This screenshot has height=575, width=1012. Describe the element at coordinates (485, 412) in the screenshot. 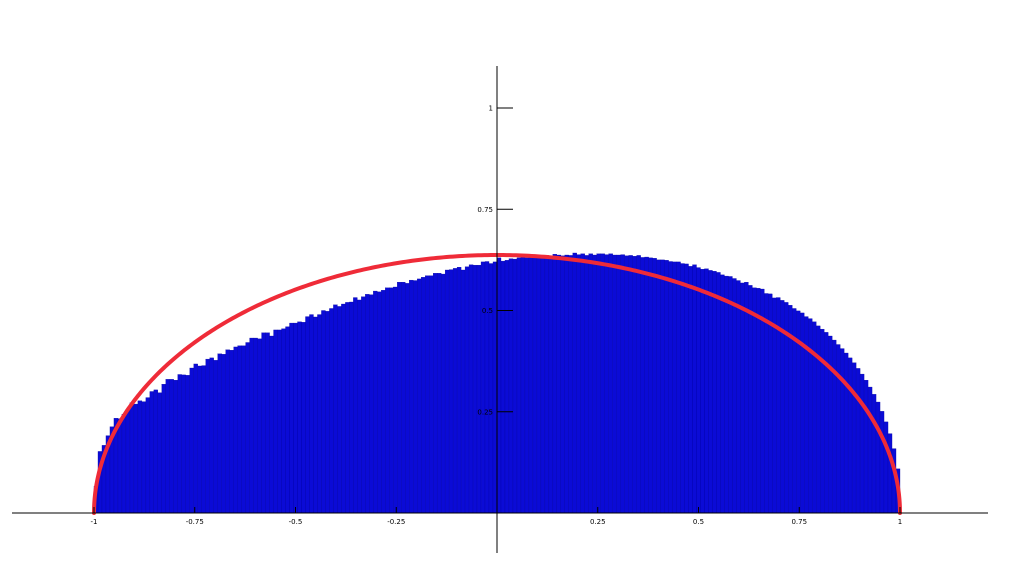

I see `y-tick-label: 0.25` at that location.